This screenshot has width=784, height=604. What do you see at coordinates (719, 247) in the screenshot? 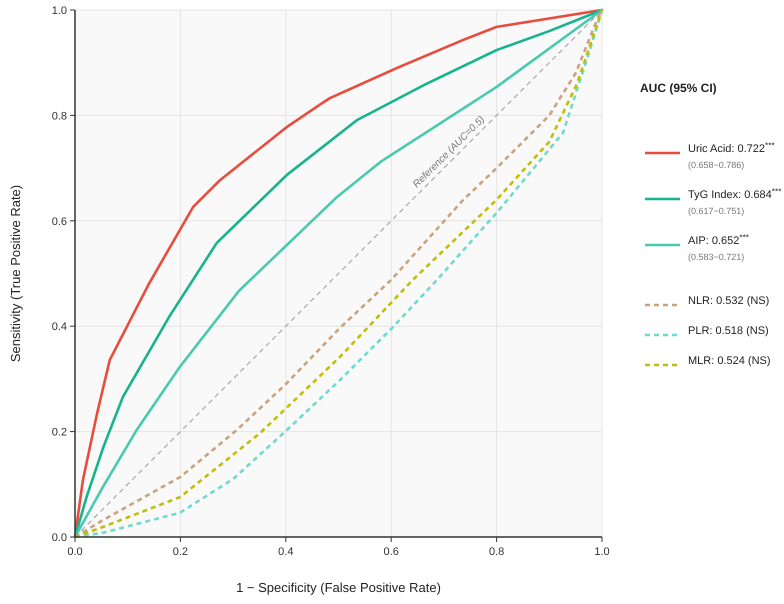
I see `text: AIP: 0.652$^{***}$ (0.583−0.721)` at bounding box center [719, 247].